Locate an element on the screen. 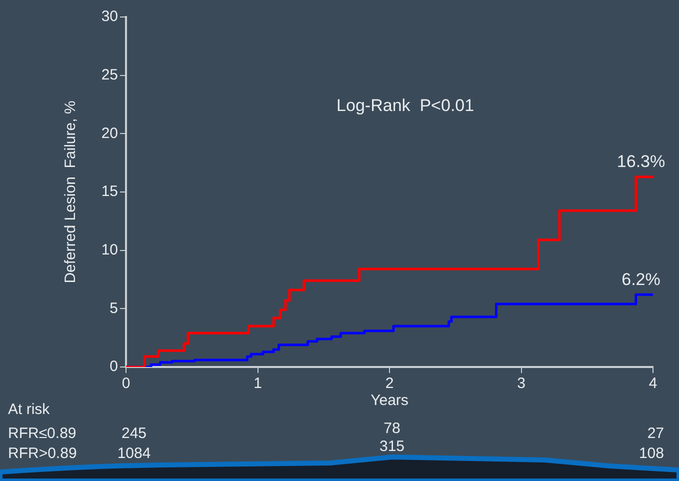 The width and height of the screenshot is (679, 481). annotation: 6.2% is located at coordinates (641, 279).